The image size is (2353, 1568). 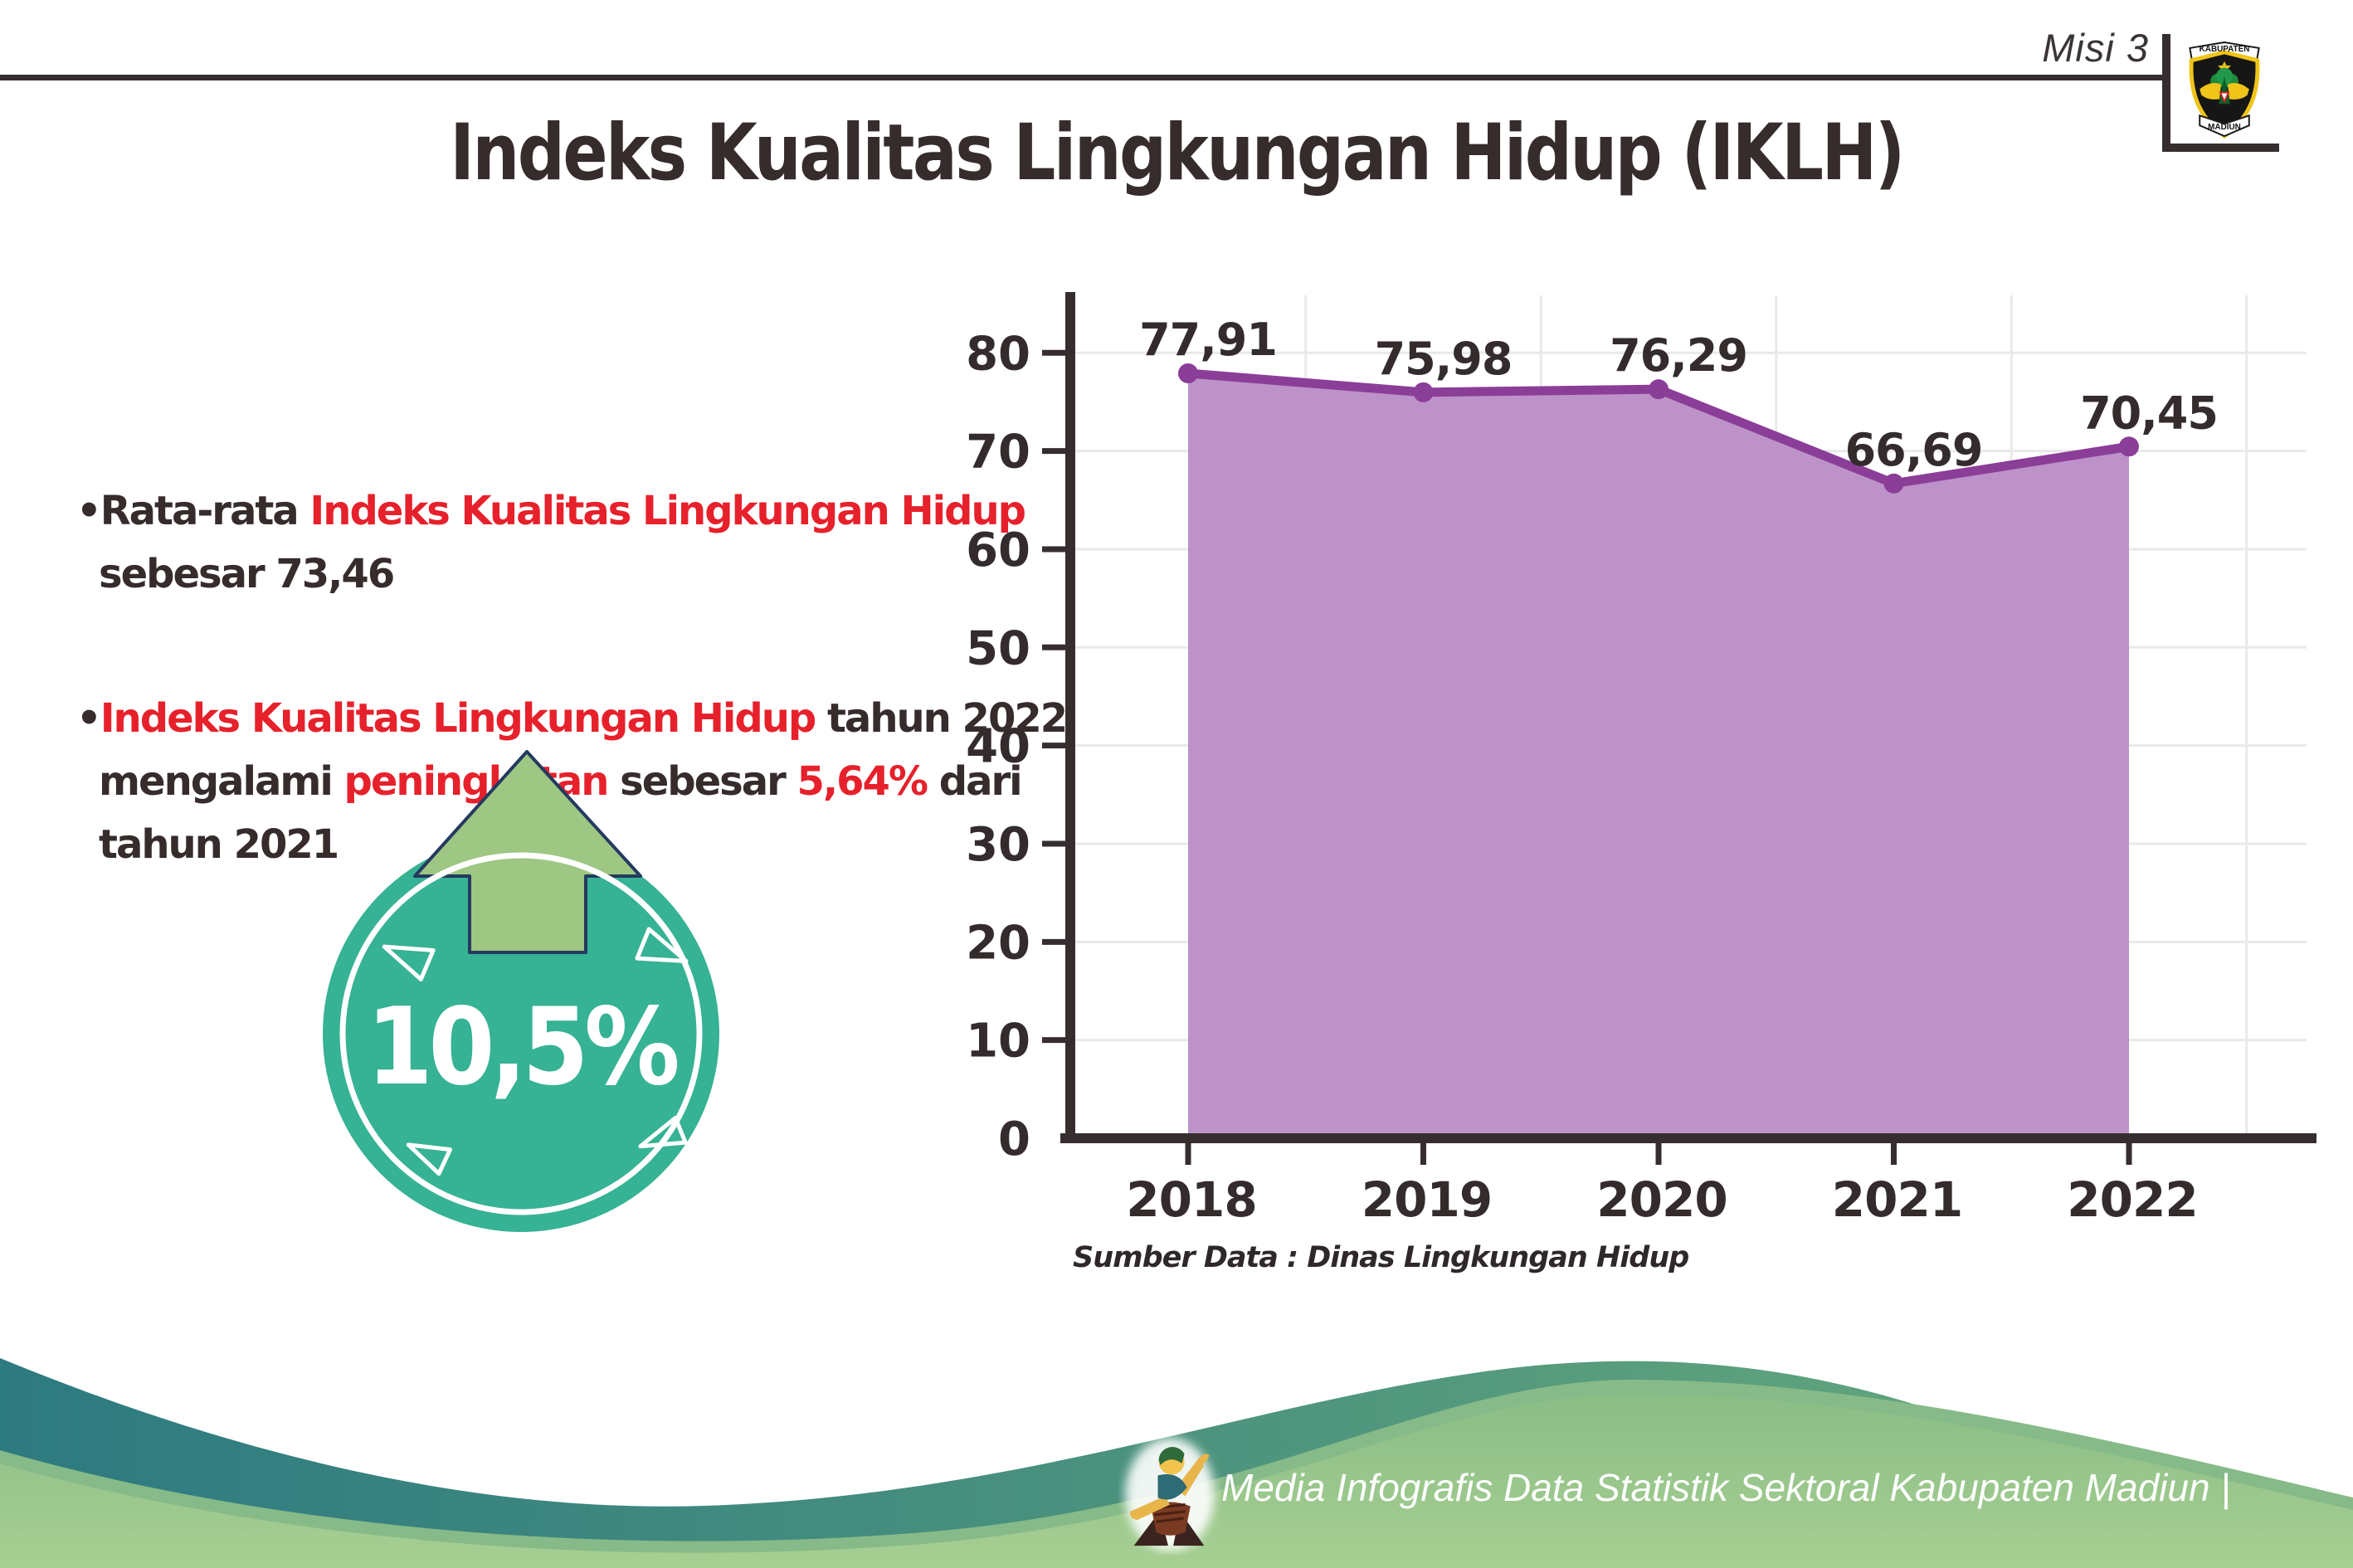 What do you see at coordinates (1914, 450) in the screenshot?
I see `data-label: 66,69` at bounding box center [1914, 450].